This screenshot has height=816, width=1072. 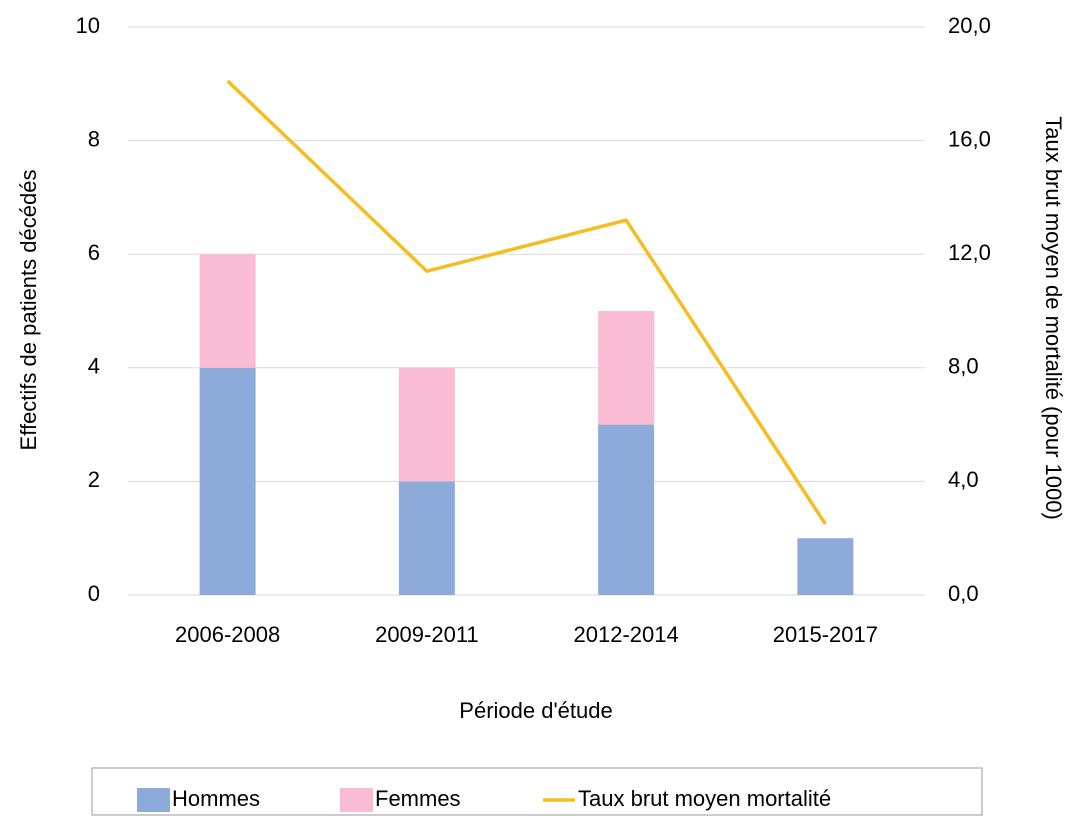 What do you see at coordinates (963, 366) in the screenshot?
I see `y2-tick-label: 8,0` at bounding box center [963, 366].